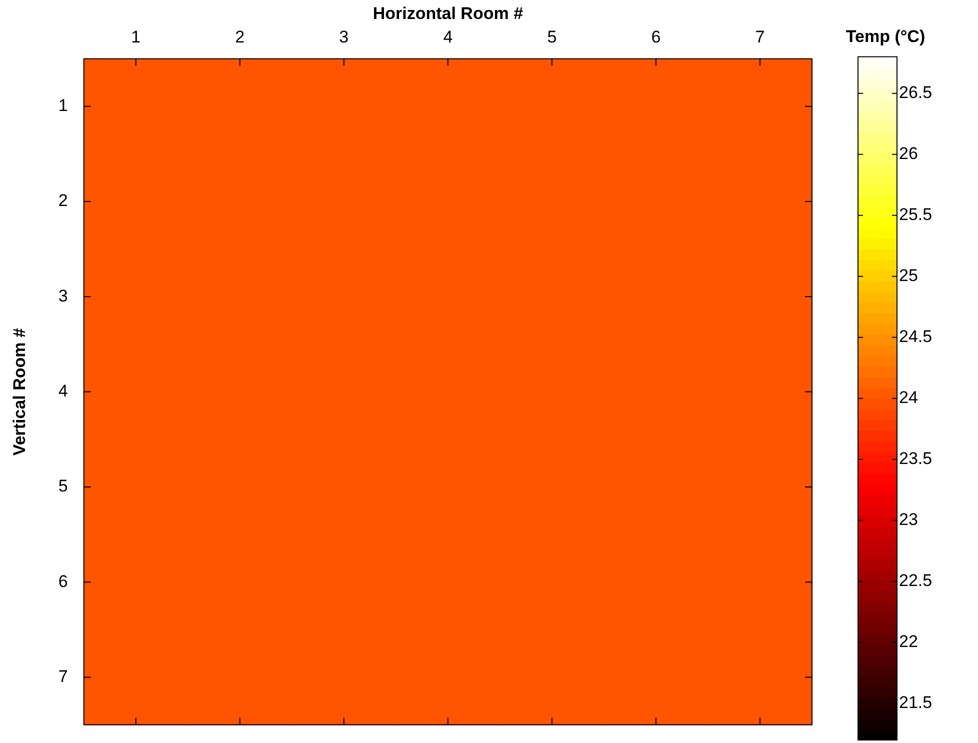 Image resolution: width=978 pixels, height=743 pixels. What do you see at coordinates (552, 36) in the screenshot?
I see `x-tick-label: 5` at bounding box center [552, 36].